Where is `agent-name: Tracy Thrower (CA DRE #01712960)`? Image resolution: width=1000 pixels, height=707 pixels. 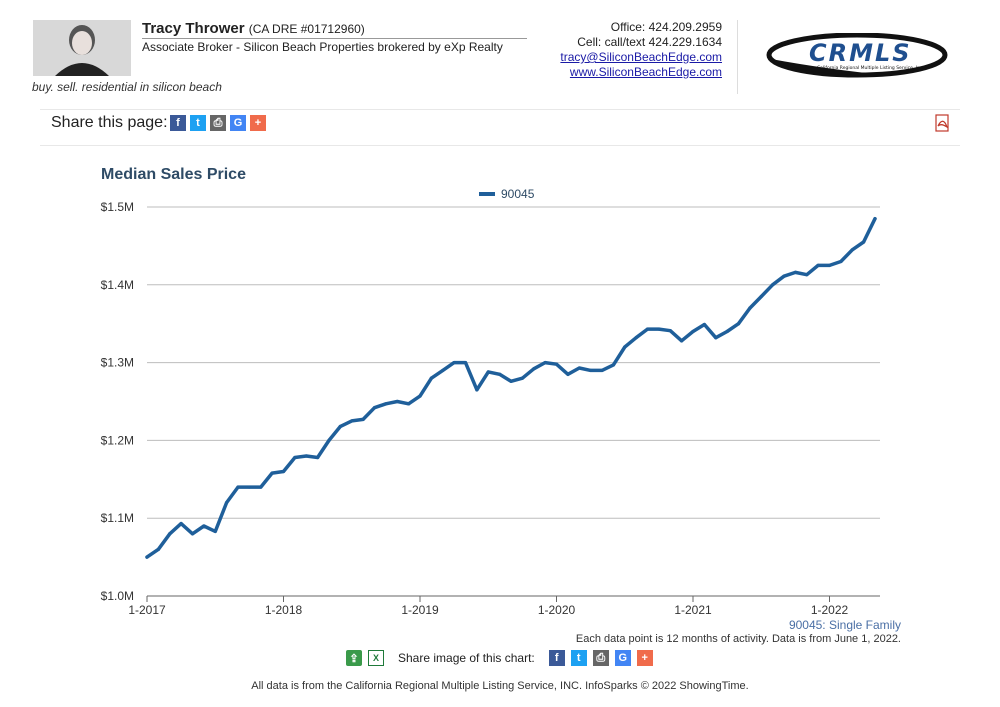
agent-name: Tracy Thrower (CA DRE #01712960) is located at coordinates (253, 28).